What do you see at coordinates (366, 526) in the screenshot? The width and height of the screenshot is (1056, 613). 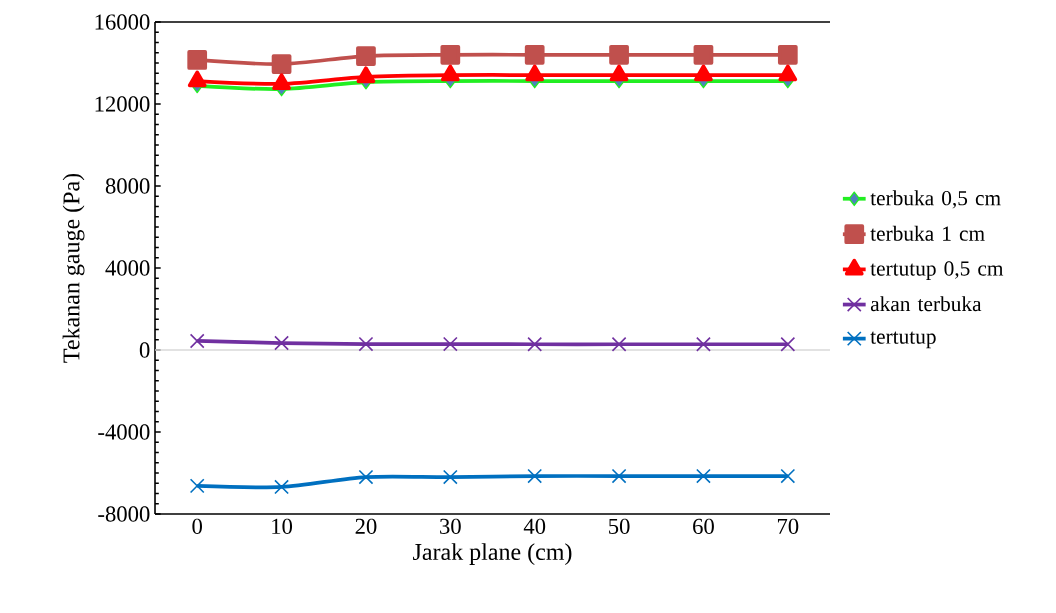 I see `x-tick-label: 20` at bounding box center [366, 526].